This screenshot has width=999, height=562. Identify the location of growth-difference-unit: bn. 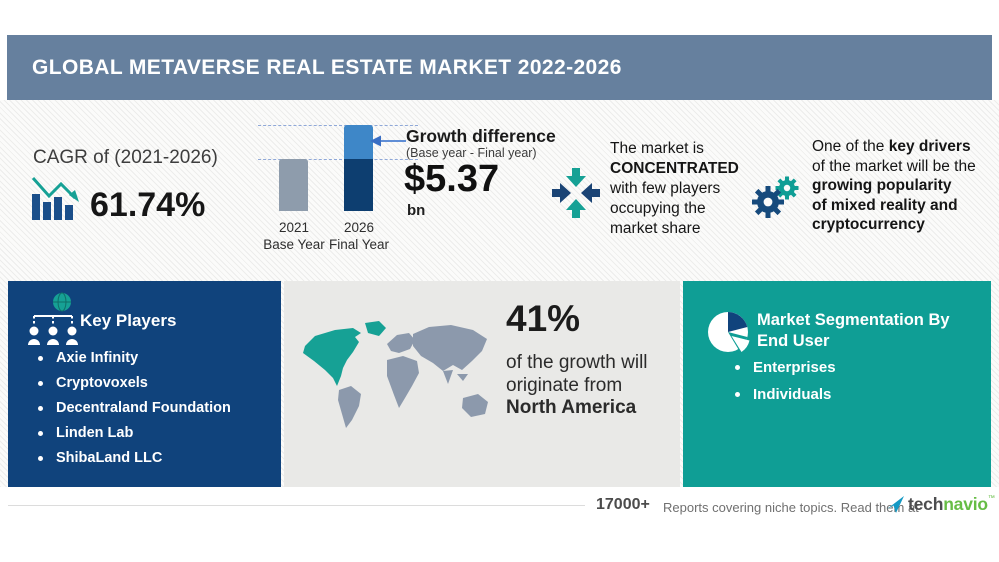
(416, 210).